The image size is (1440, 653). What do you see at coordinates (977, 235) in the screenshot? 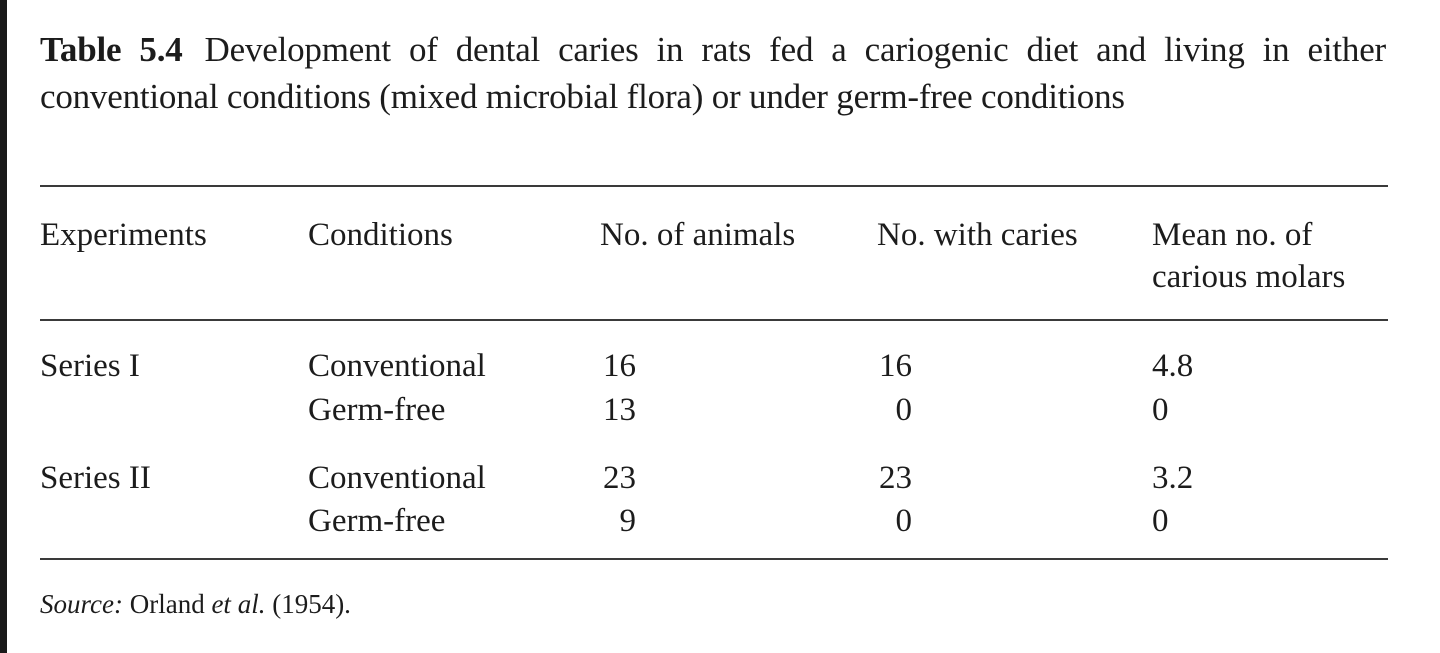
I see `header-no-with-caries: No. with caries` at bounding box center [977, 235].